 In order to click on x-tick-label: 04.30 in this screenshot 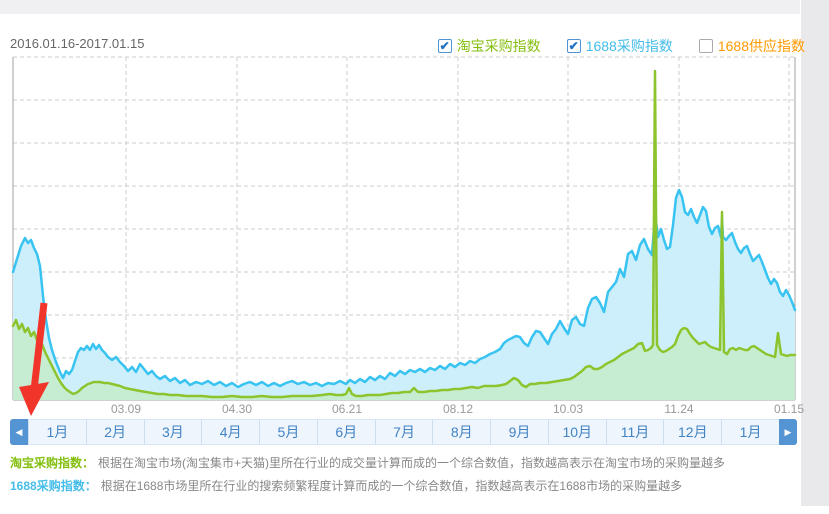, I will do `click(237, 409)`.